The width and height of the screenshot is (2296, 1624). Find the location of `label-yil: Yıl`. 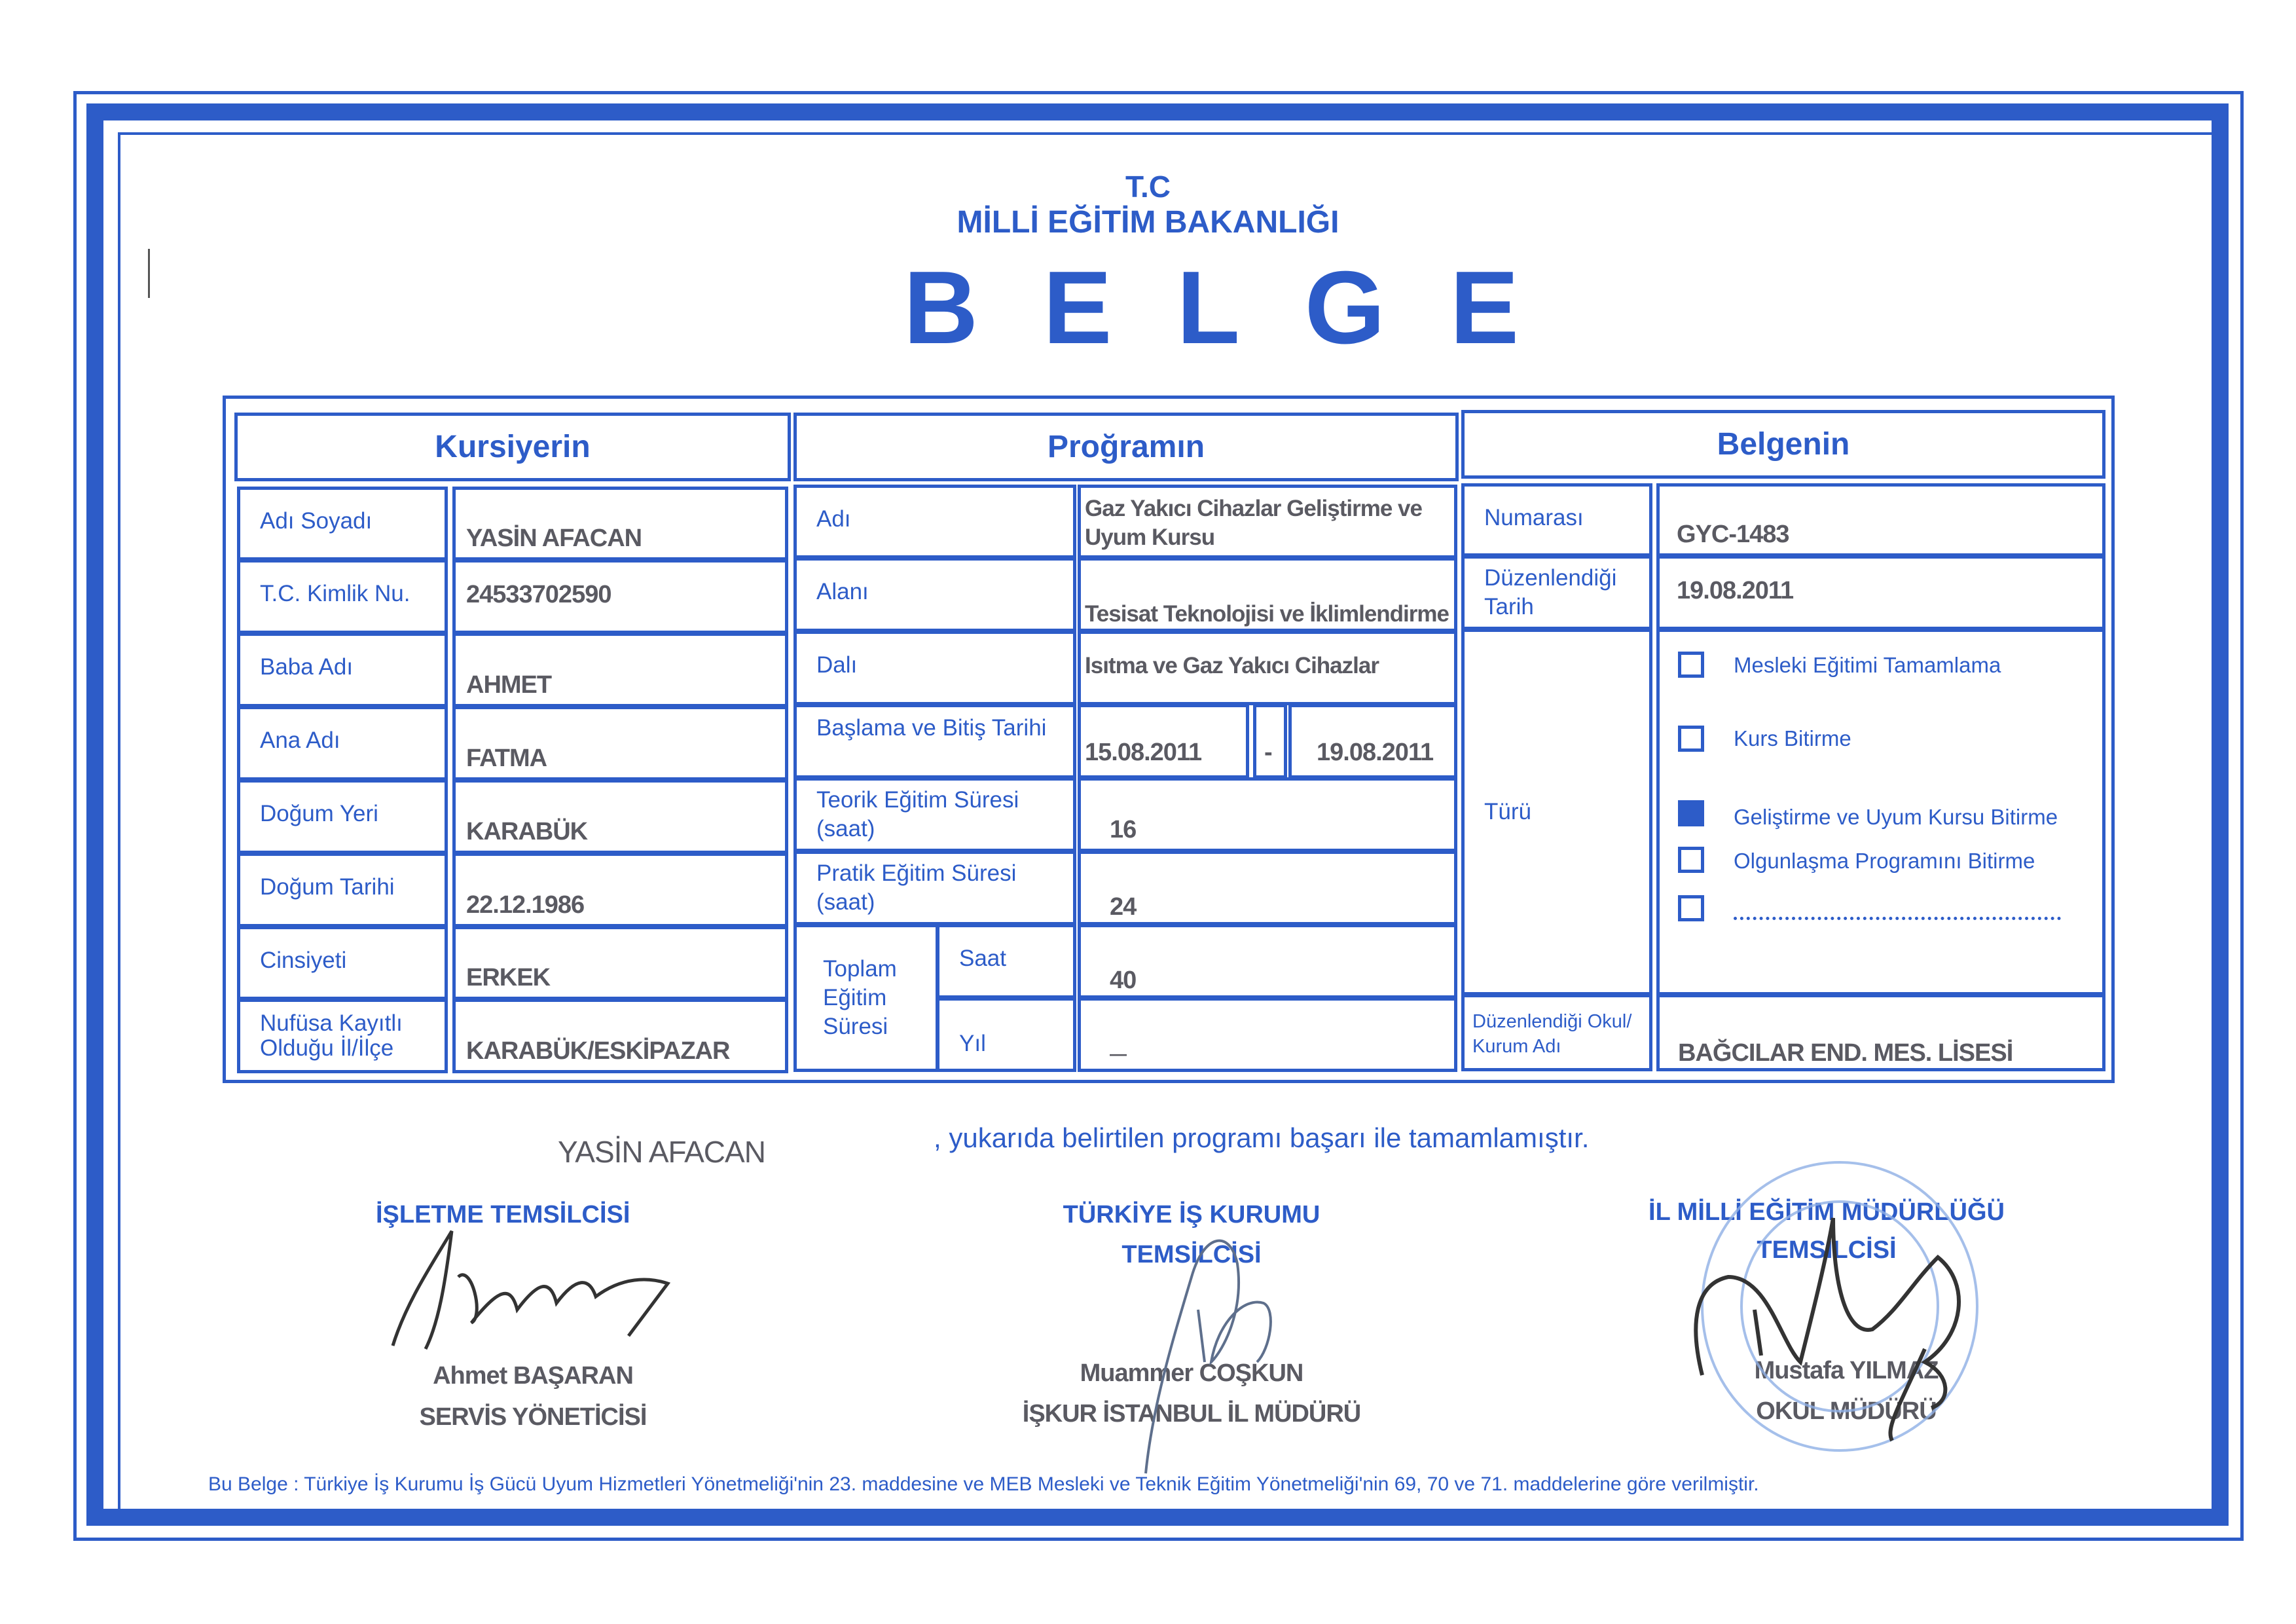

label-yil: Yıl is located at coordinates (1006, 1034).